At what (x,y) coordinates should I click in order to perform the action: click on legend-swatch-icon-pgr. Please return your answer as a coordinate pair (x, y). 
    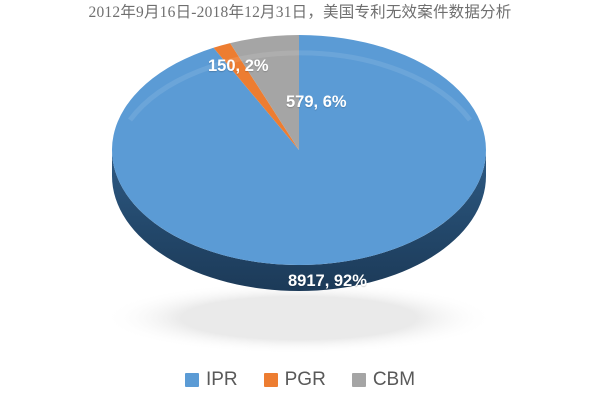
    Looking at the image, I should click on (270, 380).